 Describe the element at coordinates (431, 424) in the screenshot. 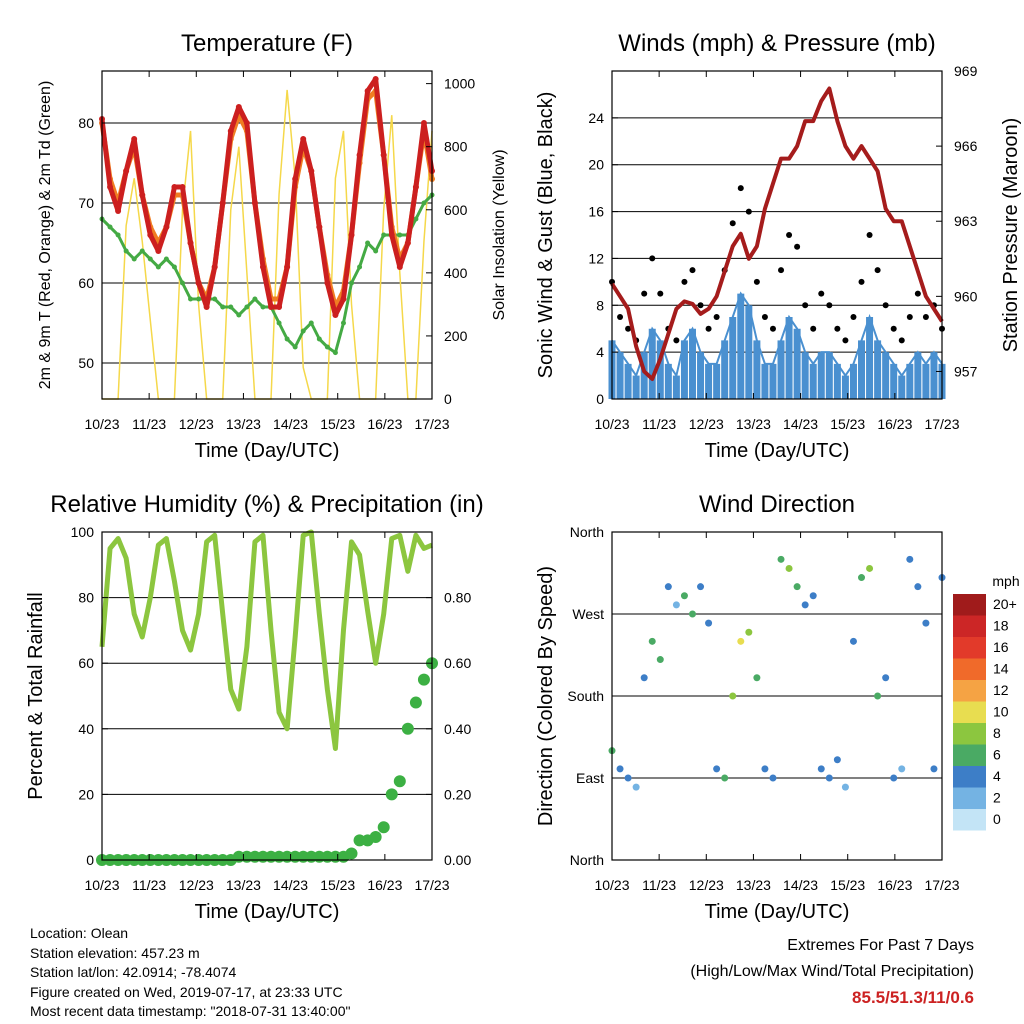

I see `x-tick-label: 17/23` at that location.